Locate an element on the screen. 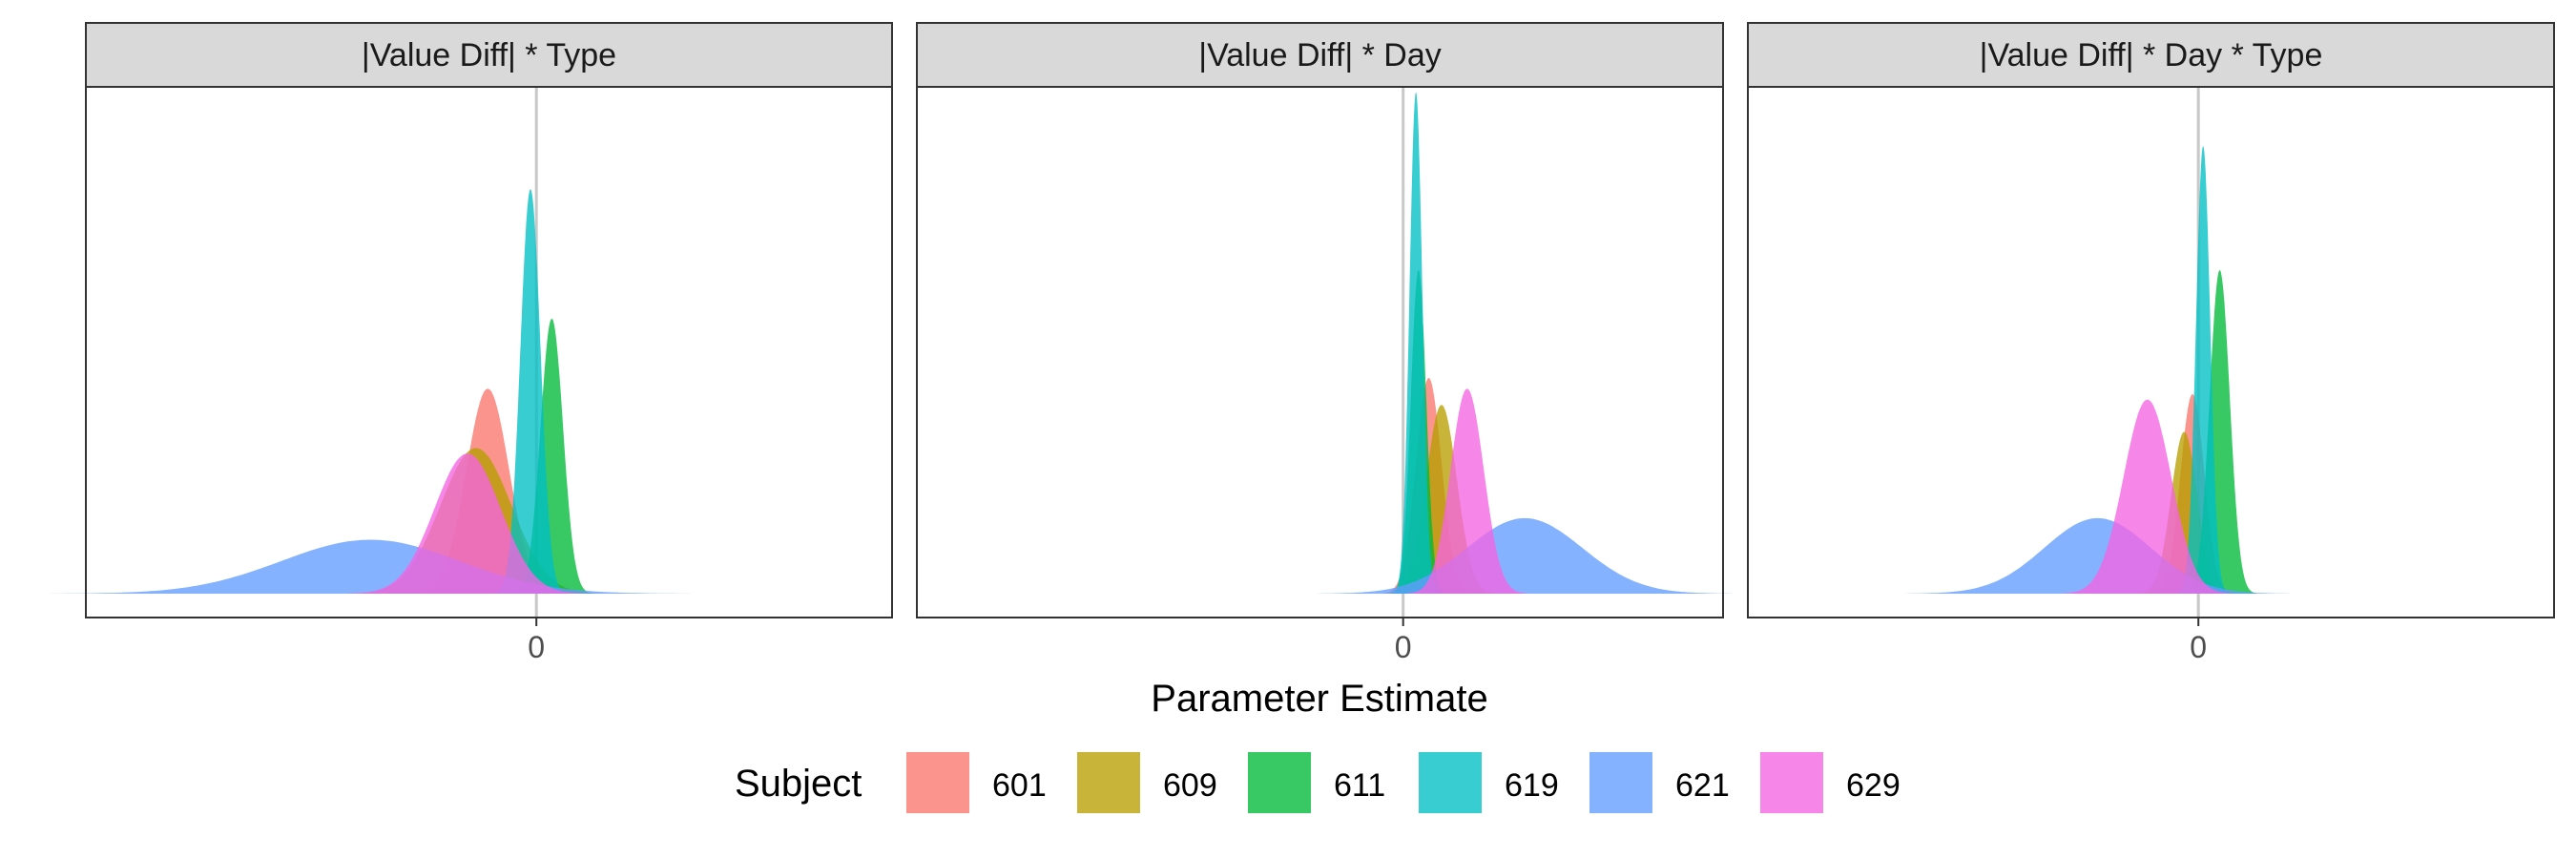 Image resolution: width=2576 pixels, height=859 pixels. legend-item-619: 619 is located at coordinates (1489, 782).